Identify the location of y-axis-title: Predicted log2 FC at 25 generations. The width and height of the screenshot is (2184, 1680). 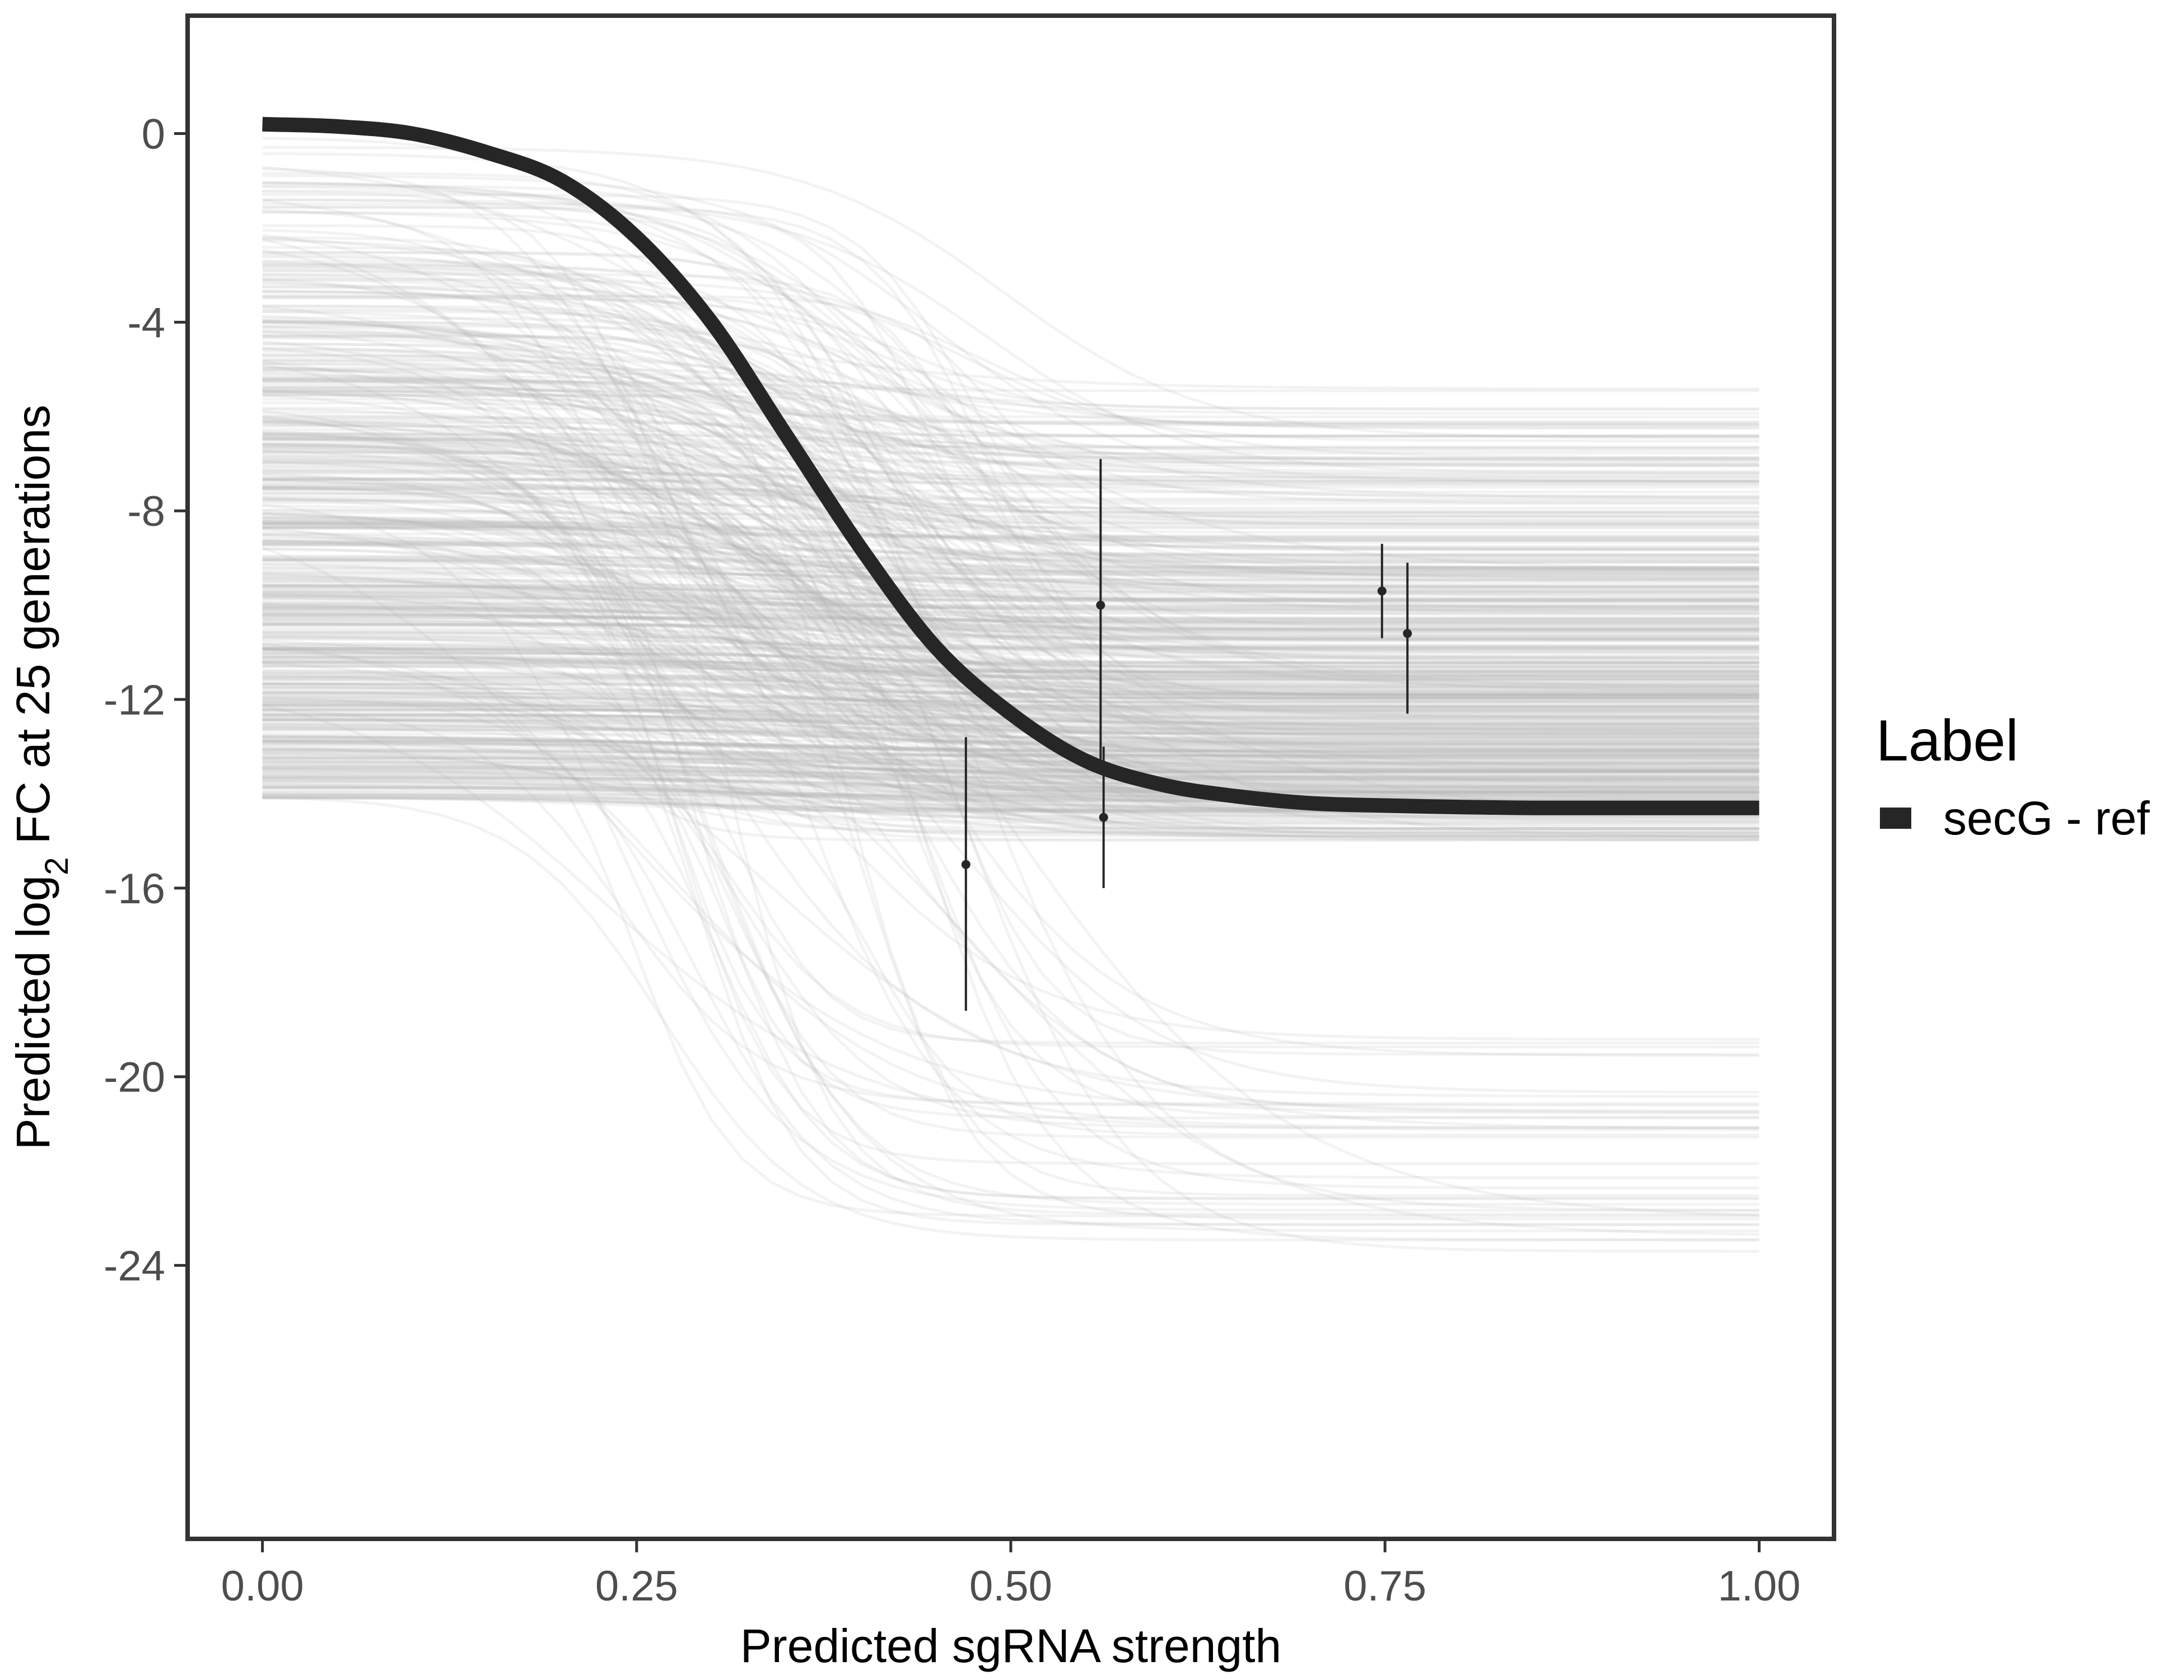
(41, 777).